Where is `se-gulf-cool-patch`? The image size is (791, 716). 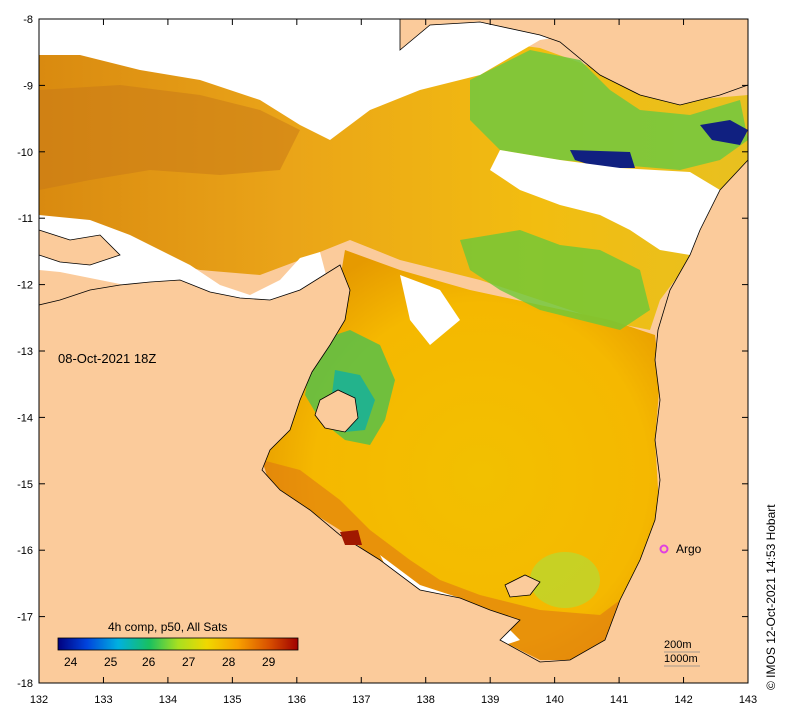
se-gulf-cool-patch is located at coordinates (565, 580).